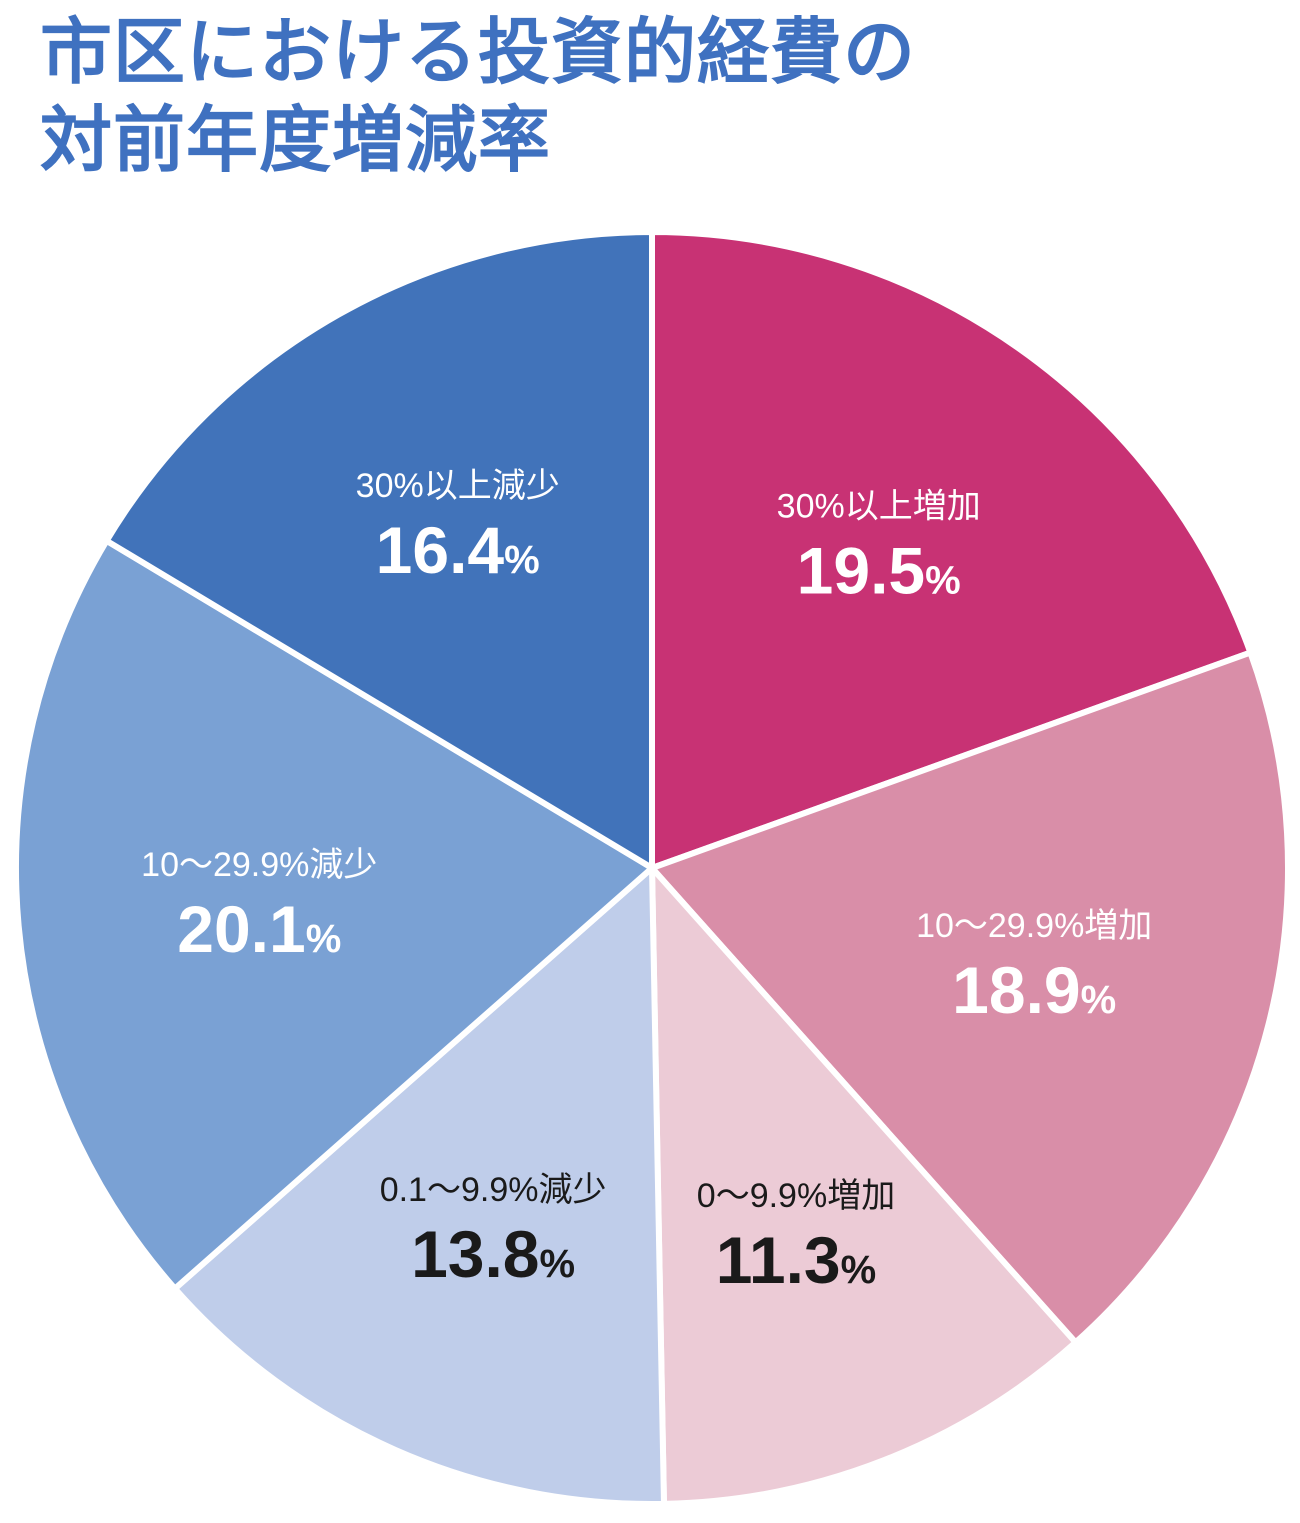 This screenshot has height=1523, width=1300. What do you see at coordinates (478, 96) in the screenshot?
I see `chart-title: 市区における投資的経費の 対前年度増減率` at bounding box center [478, 96].